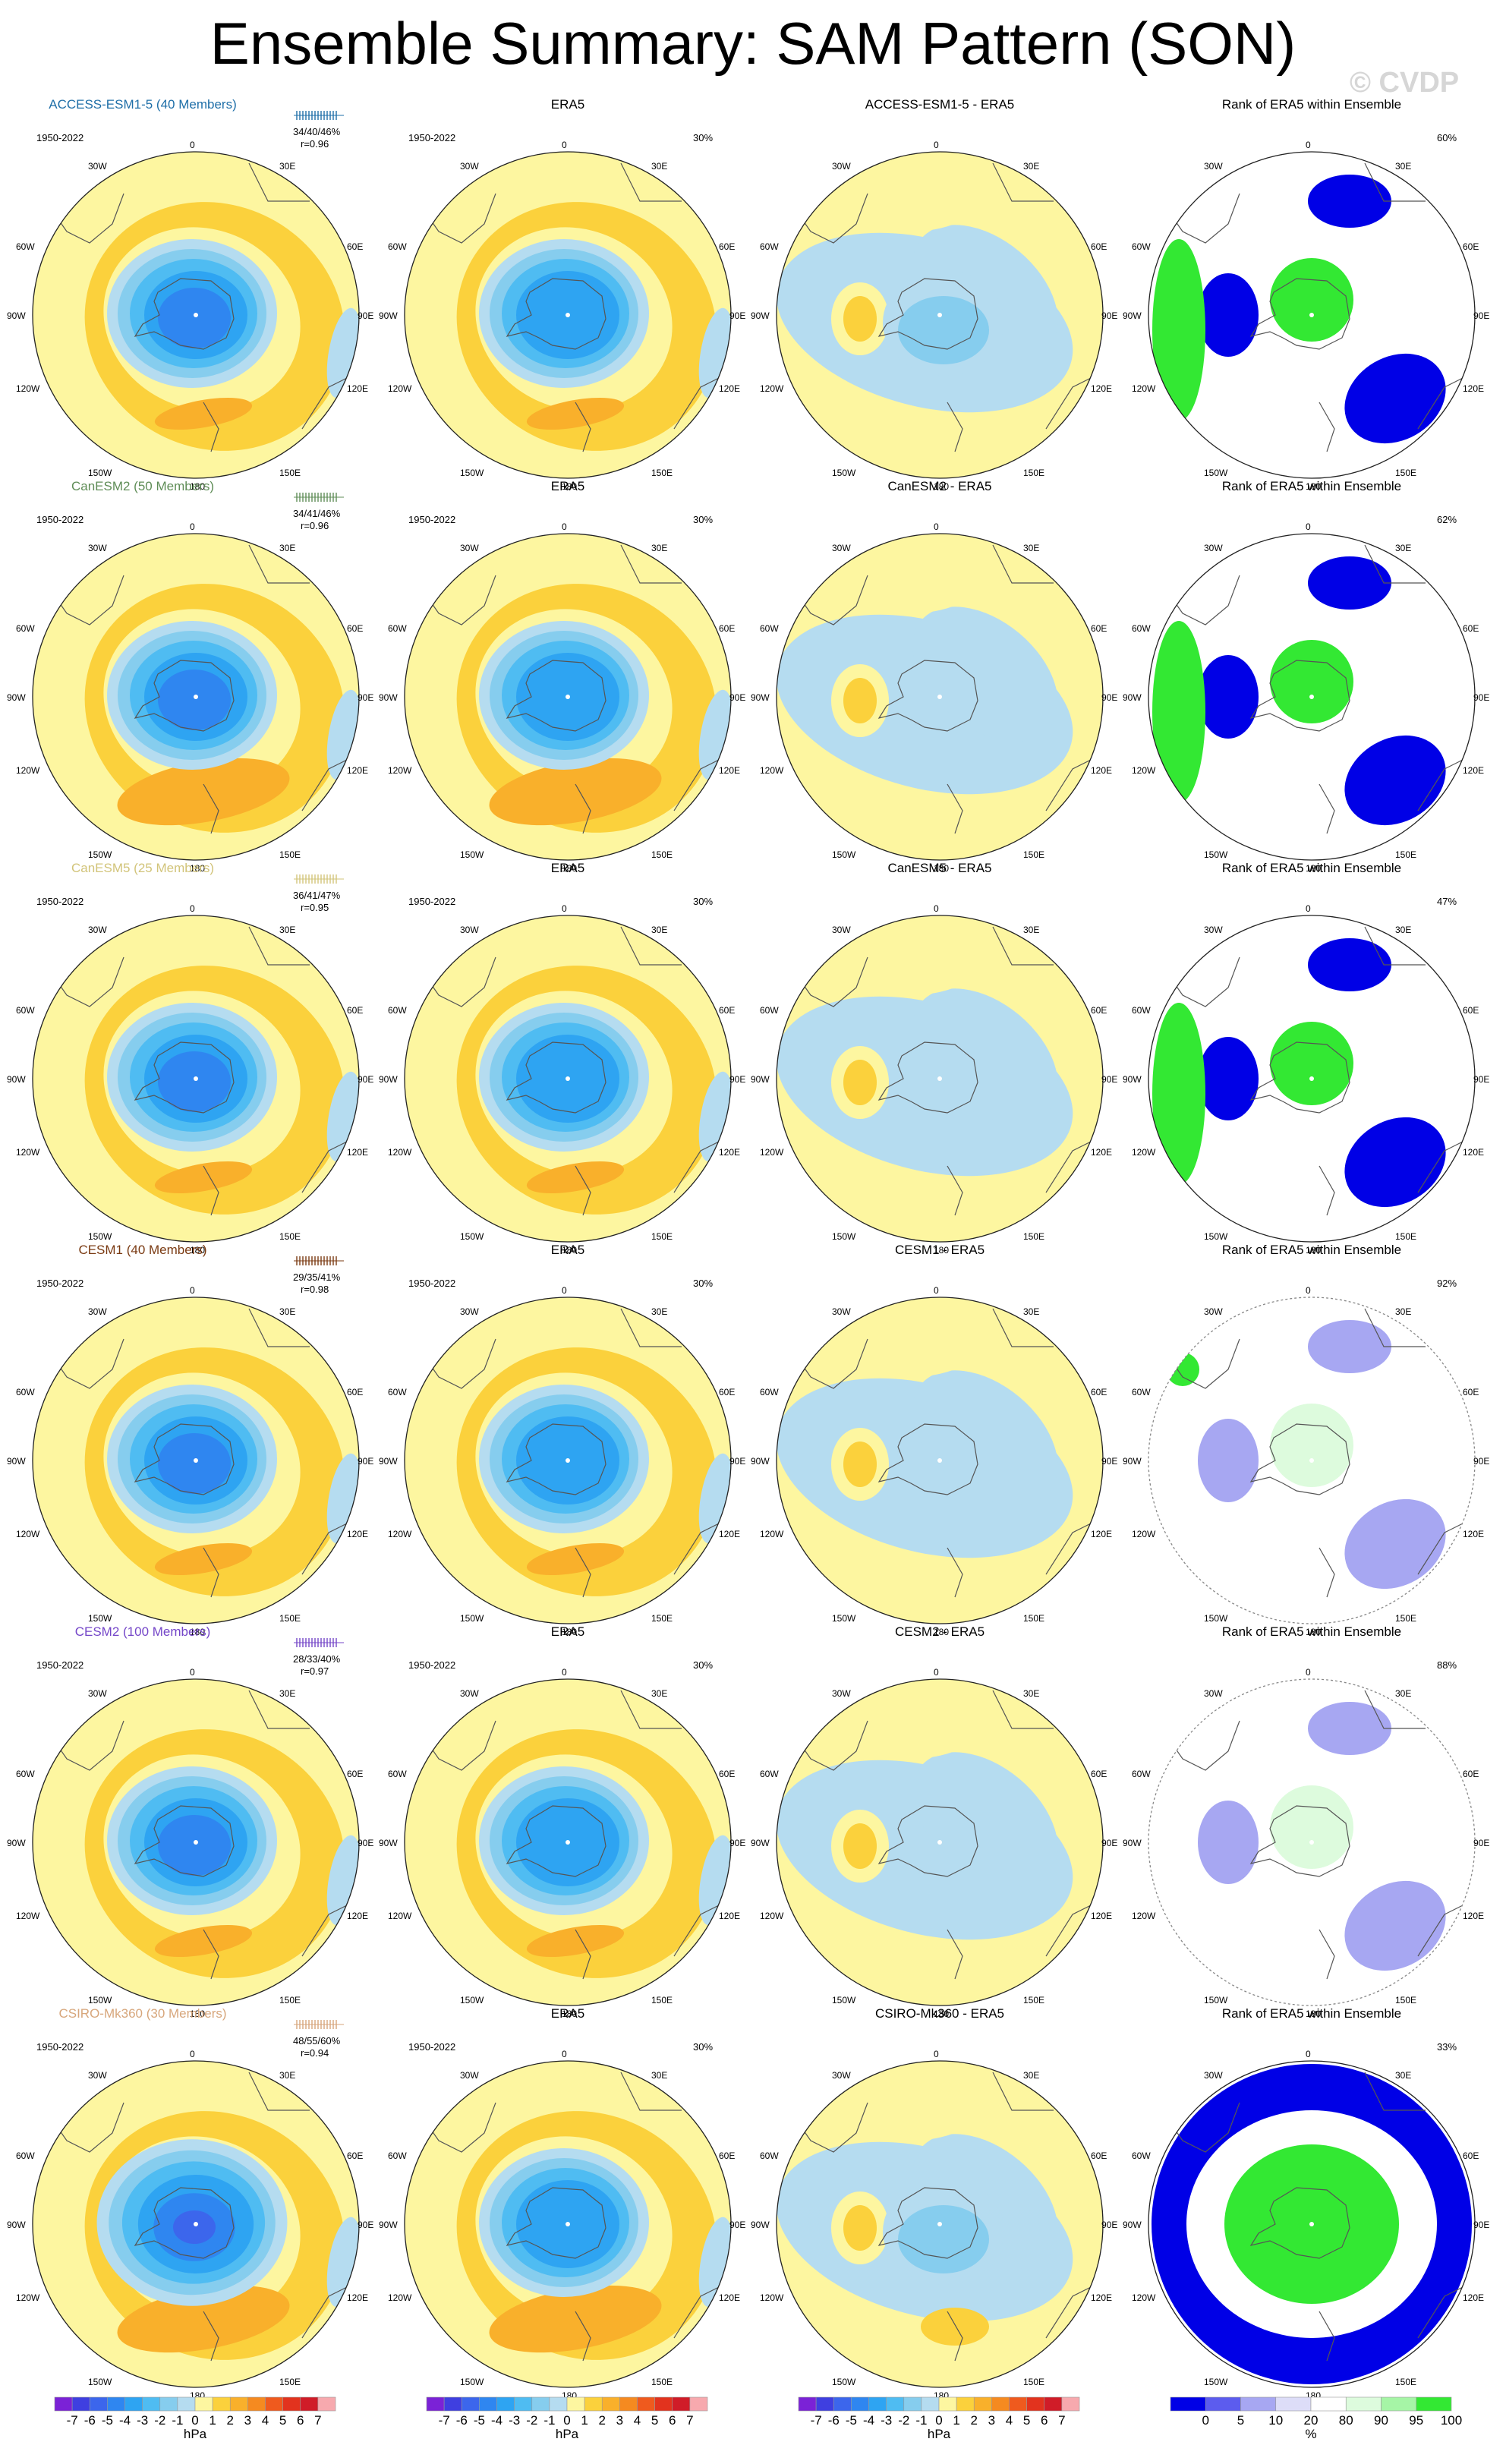  What do you see at coordinates (1447, 1665) in the screenshot?
I see `rank-percent: 88%` at bounding box center [1447, 1665].